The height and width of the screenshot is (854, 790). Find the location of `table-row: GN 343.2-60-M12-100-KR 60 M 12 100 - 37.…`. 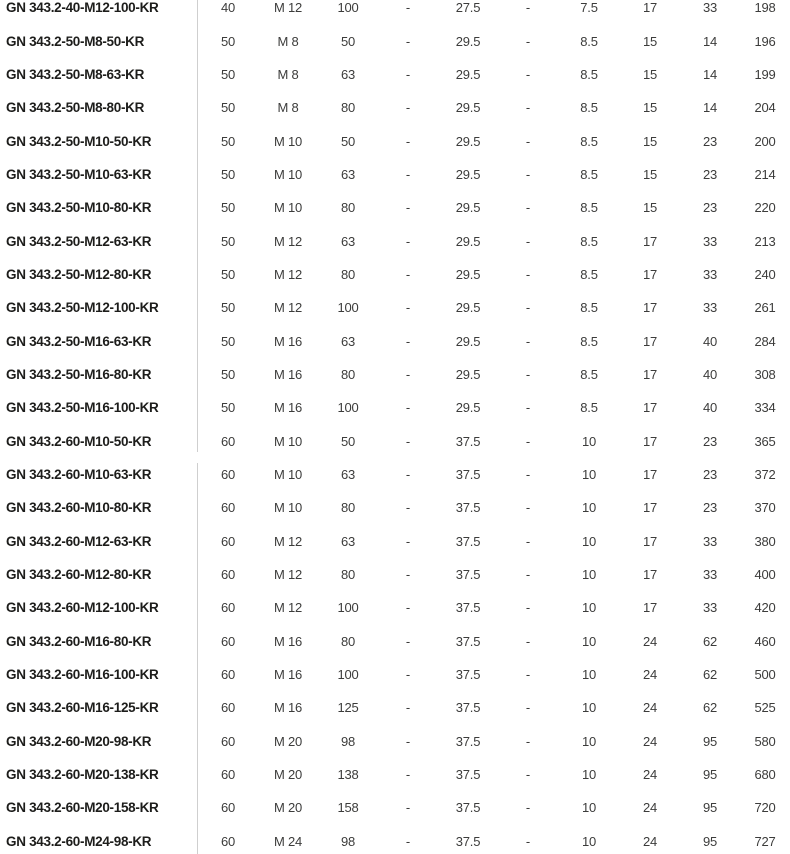

table-row: GN 343.2-60-M12-100-KR 60 M 12 100 - 37.… is located at coordinates (395, 607).